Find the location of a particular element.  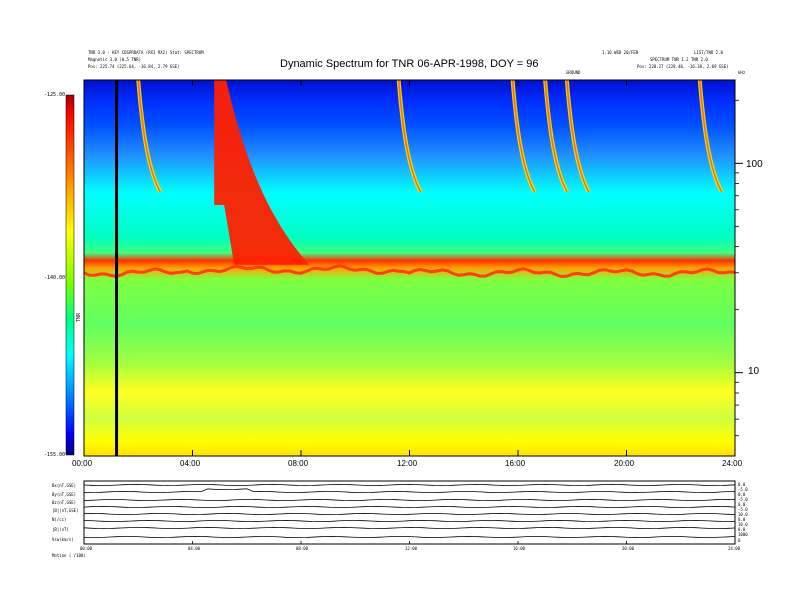

colorbar is located at coordinates (70, 275).